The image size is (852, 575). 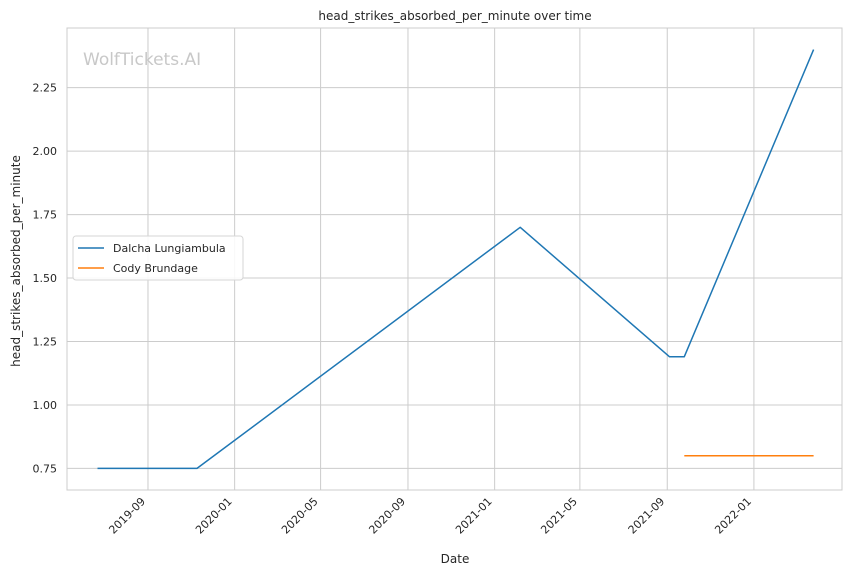 I want to click on y-tick-label: 1.75, so click(x=45, y=215).